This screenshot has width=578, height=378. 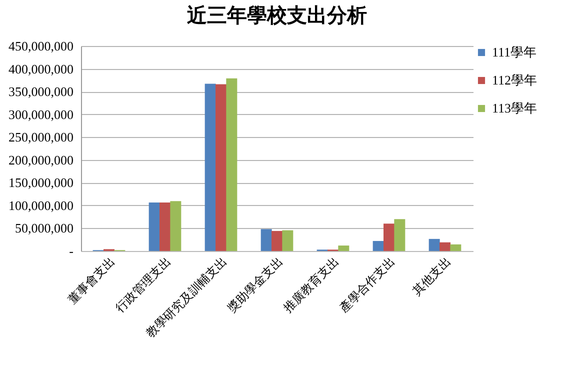 What do you see at coordinates (41, 92) in the screenshot?
I see `y-tick-label: 350,000,000` at bounding box center [41, 92].